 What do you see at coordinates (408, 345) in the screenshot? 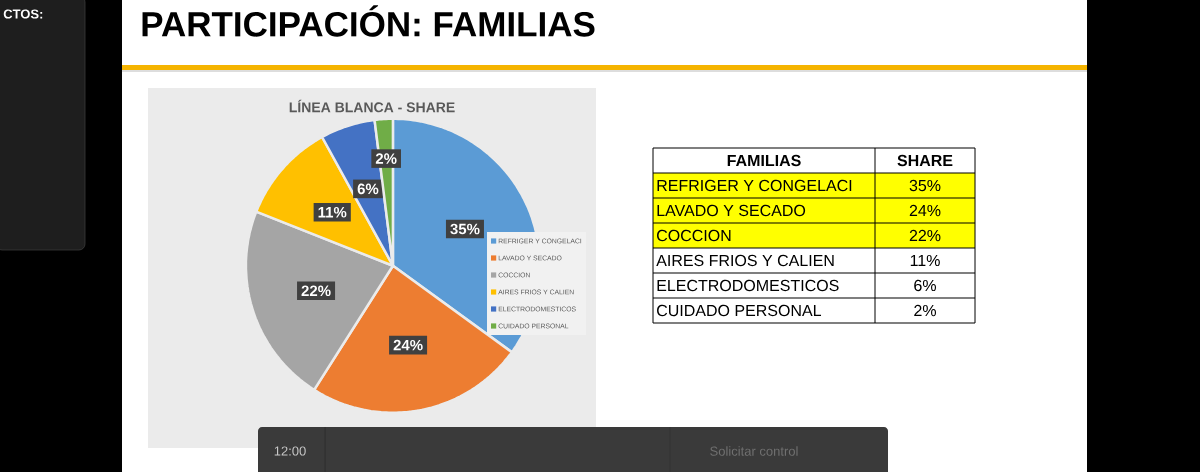
I see `data-label: 24%` at bounding box center [408, 345].